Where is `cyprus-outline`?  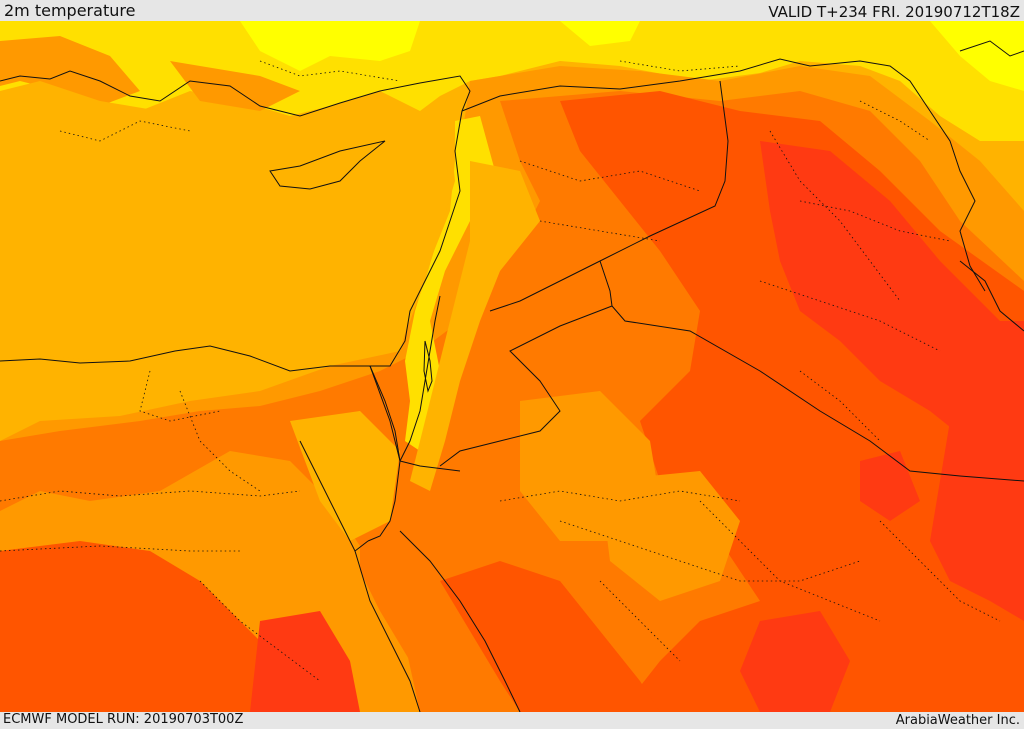 cyprus-outline is located at coordinates (327, 165).